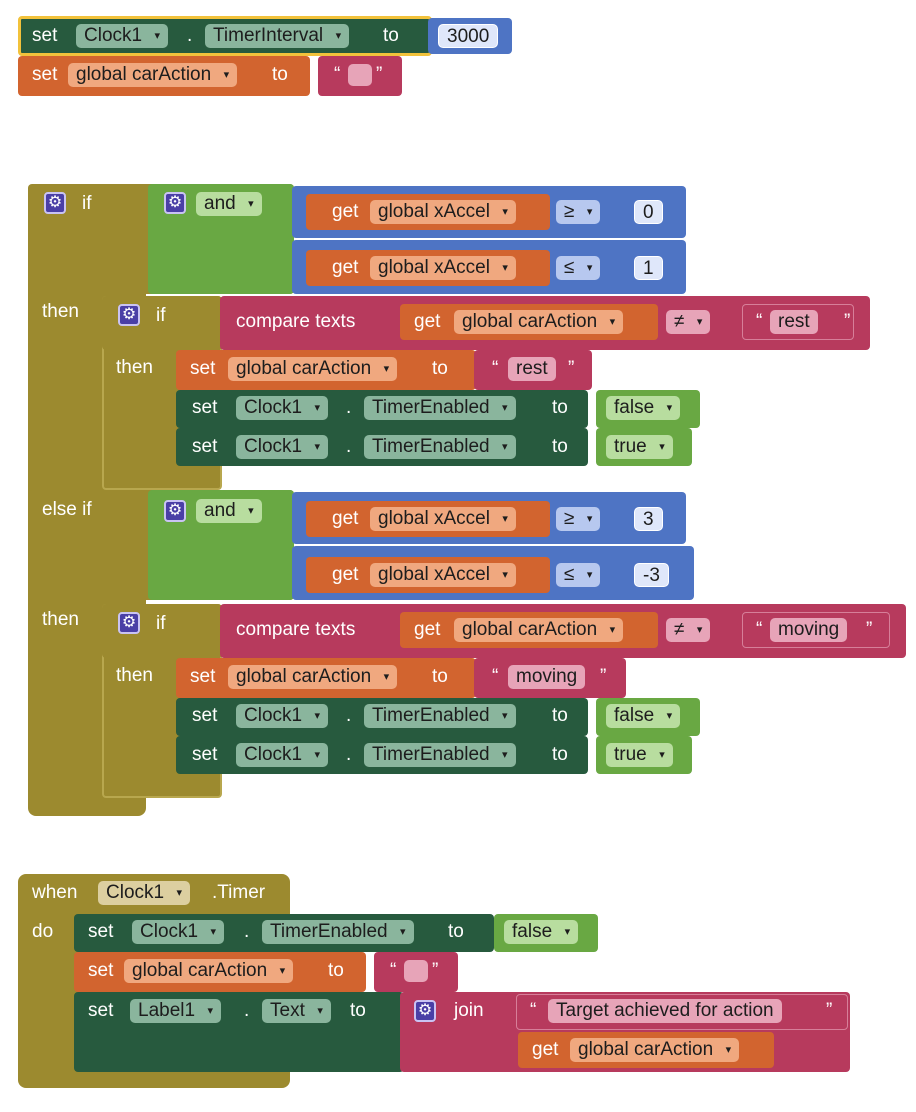  What do you see at coordinates (648, 212) in the screenshot?
I see `number-value: 0` at bounding box center [648, 212].